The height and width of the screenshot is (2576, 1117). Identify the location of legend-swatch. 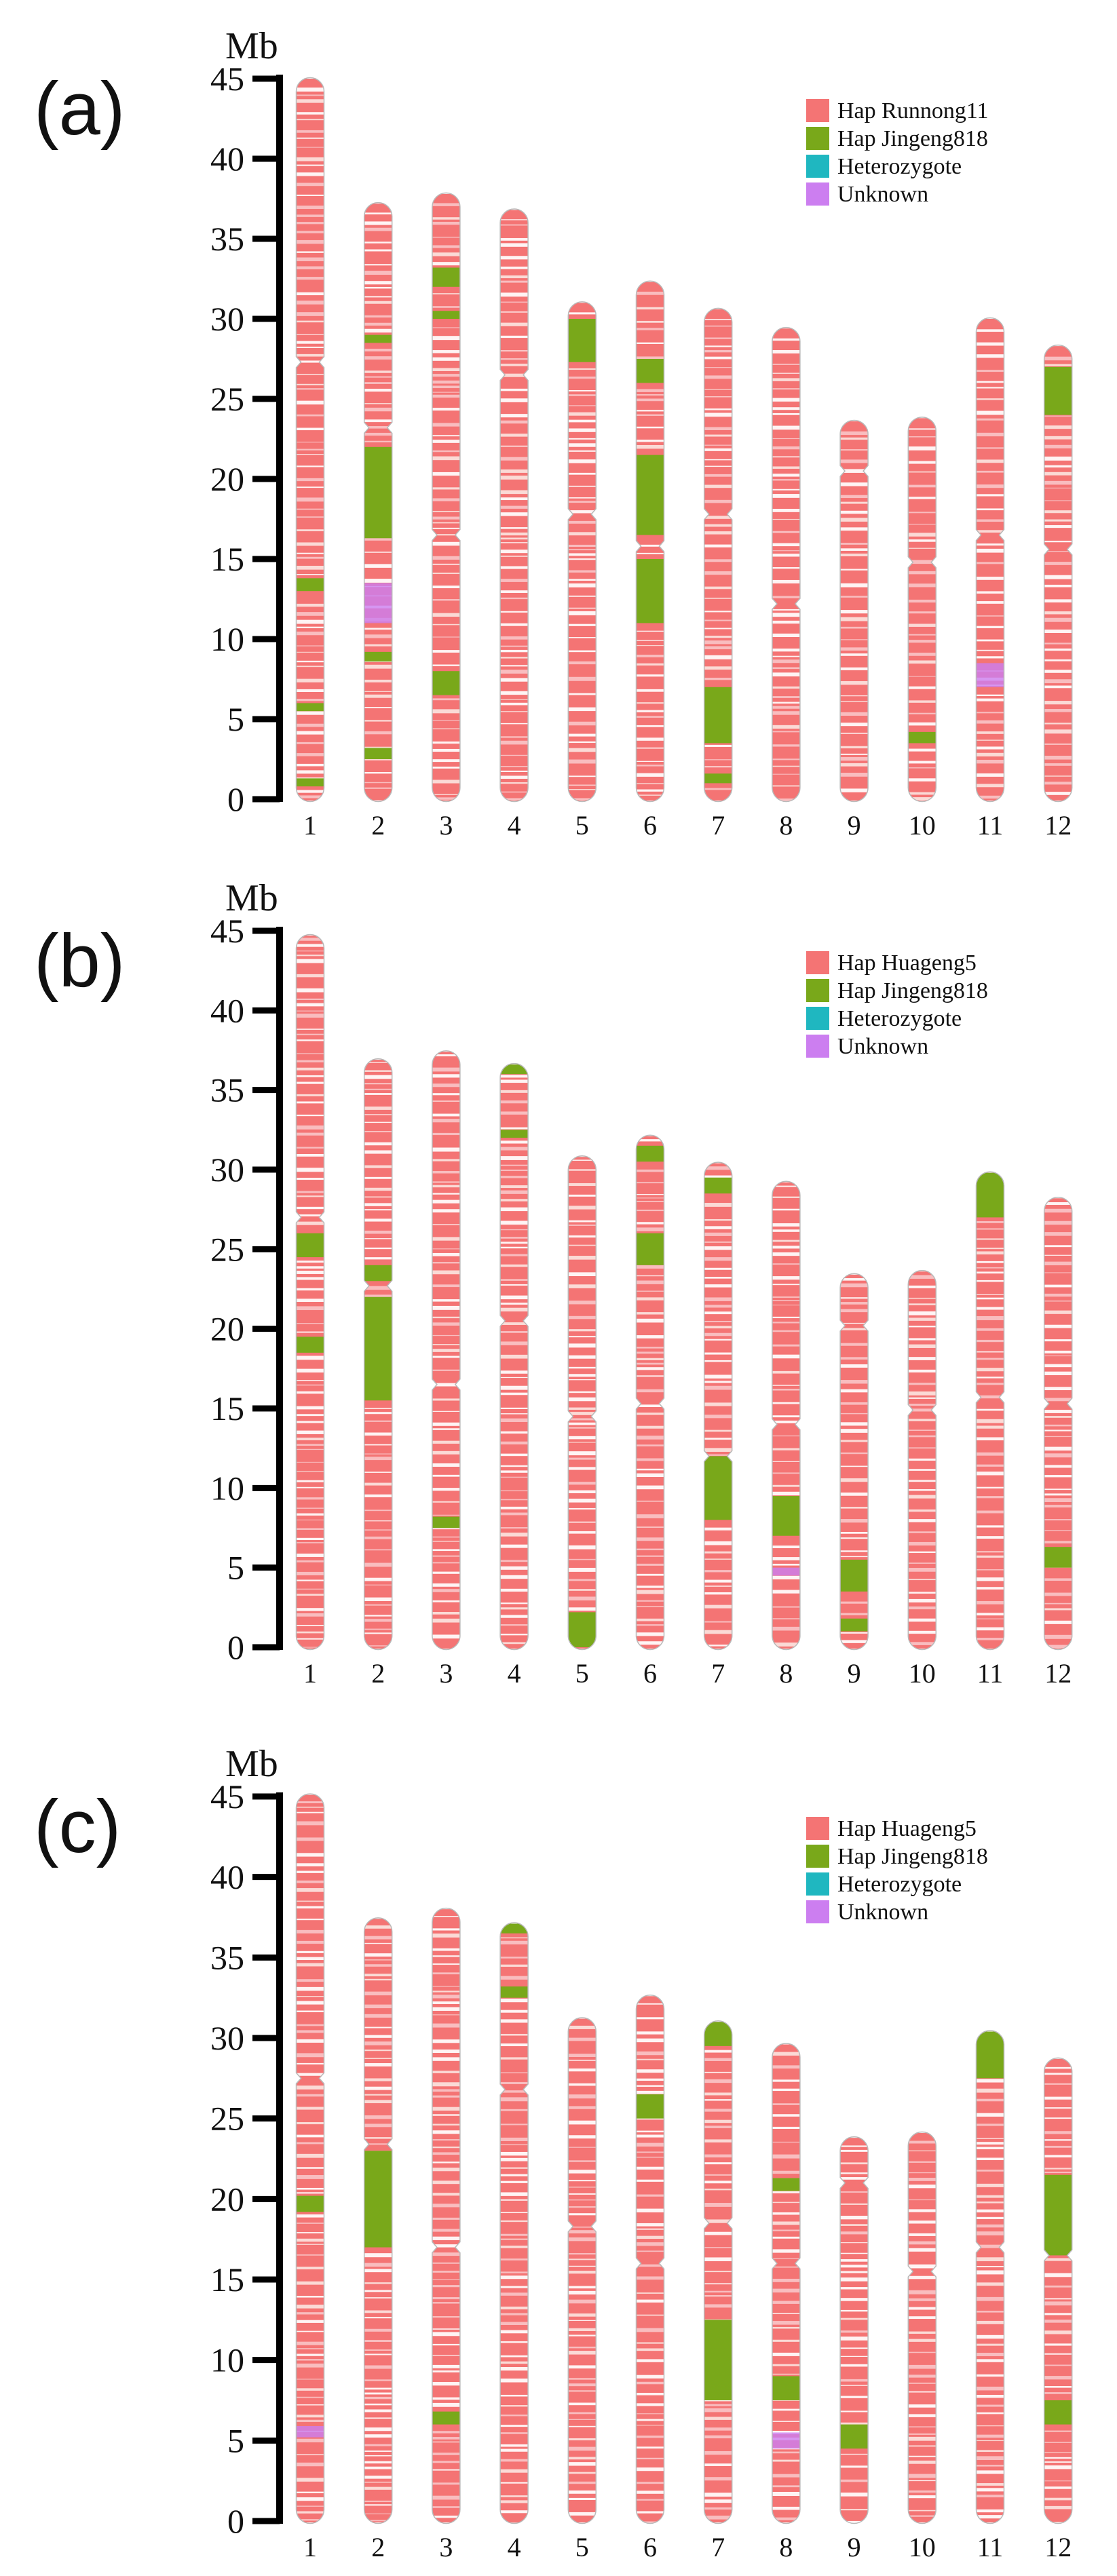
(817, 1856).